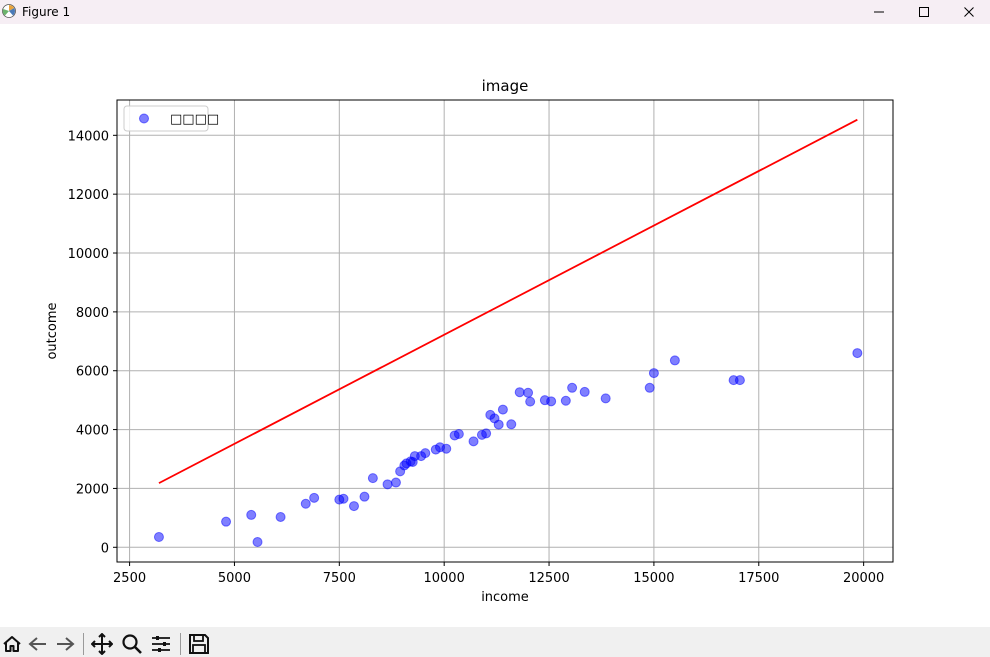 This screenshot has width=990, height=657. I want to click on x-tick-label: 2500, so click(129, 578).